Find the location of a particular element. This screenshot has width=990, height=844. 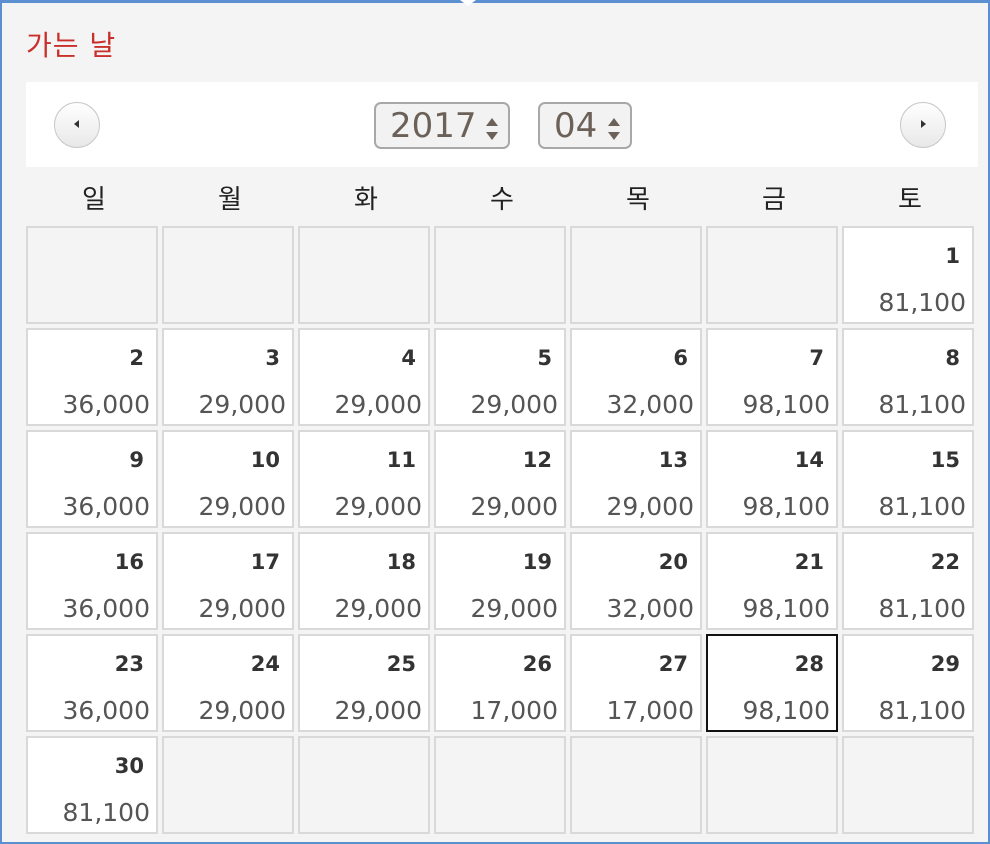

day-cell: 1 81,100 is located at coordinates (908, 275).